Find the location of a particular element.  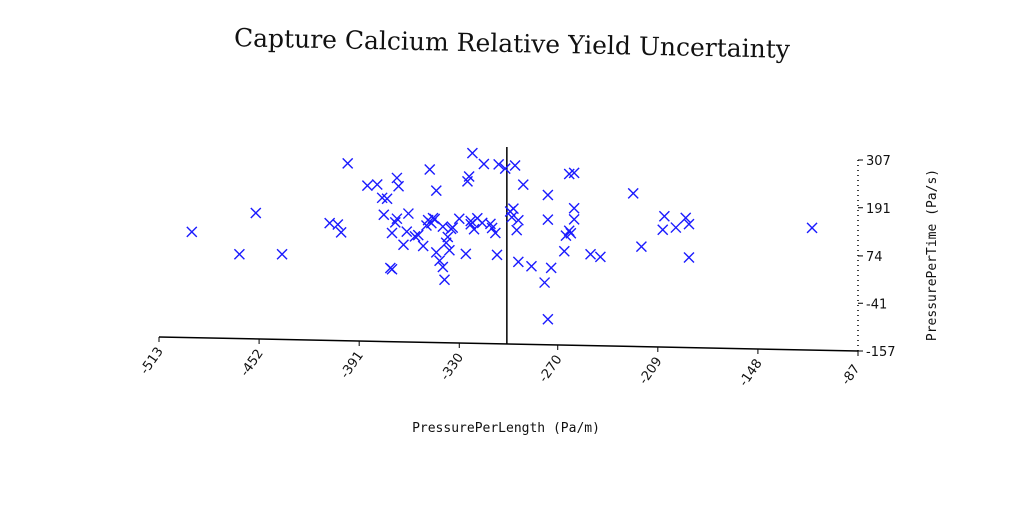

x-tick-label: -87 is located at coordinates (851, 375).